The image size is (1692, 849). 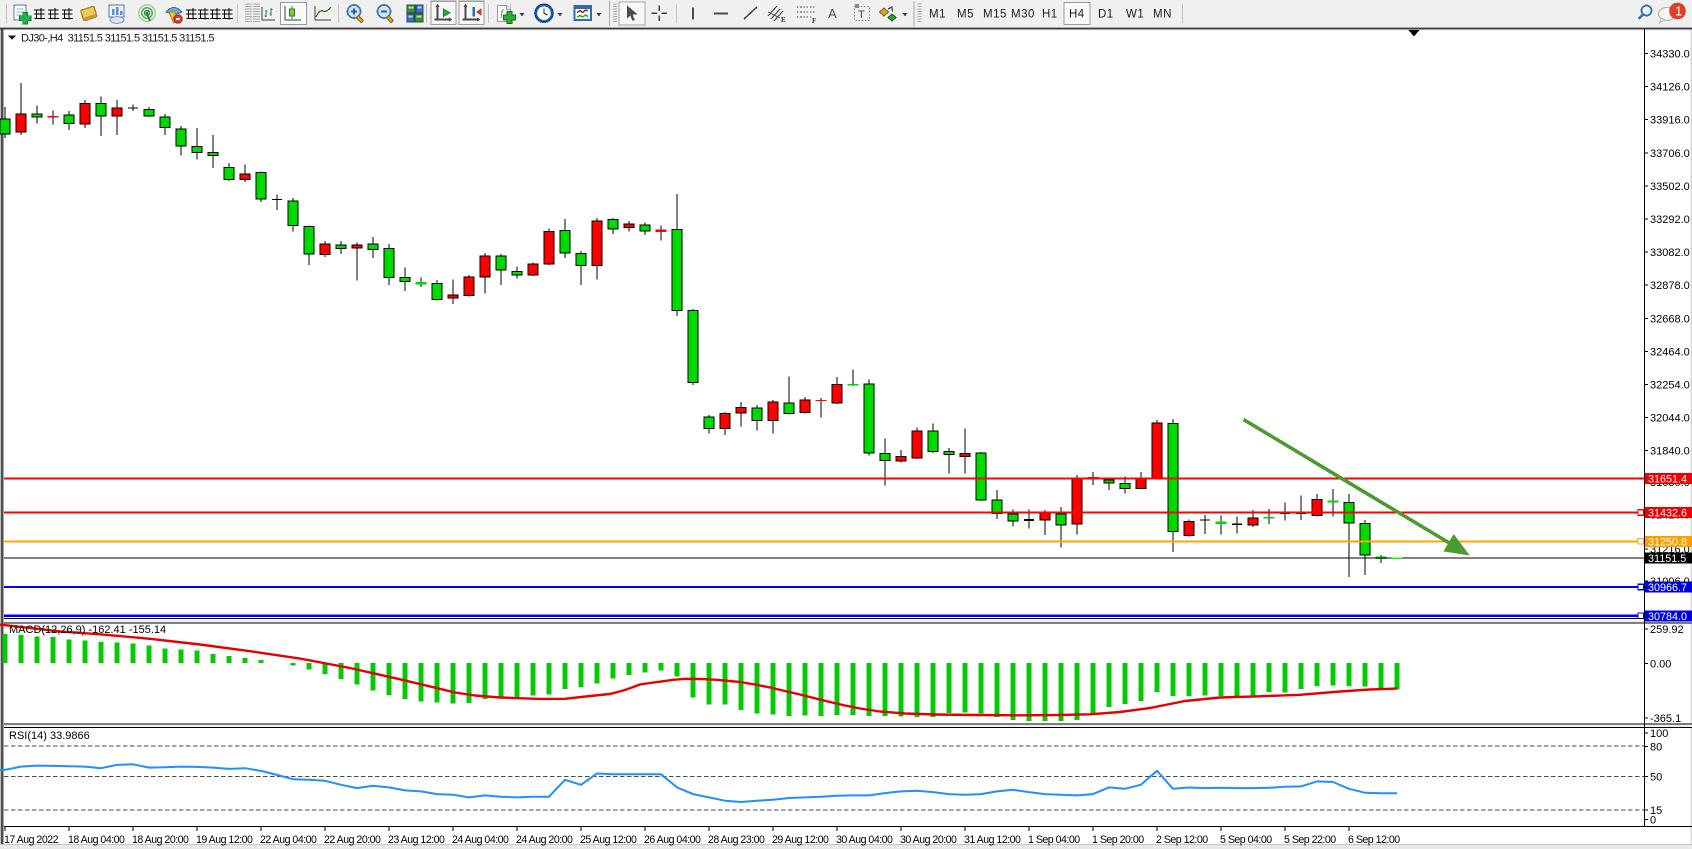 I want to click on svg-text: 80, so click(x=1656, y=748).